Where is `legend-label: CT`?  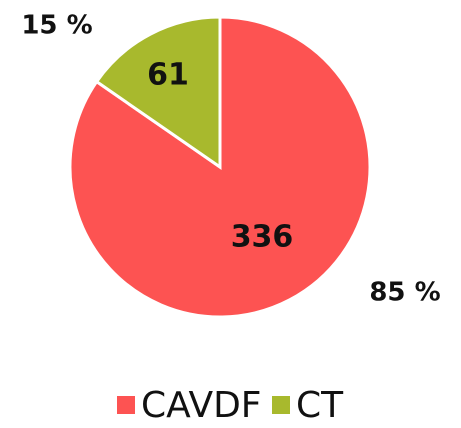 legend-label: CT is located at coordinates (320, 405).